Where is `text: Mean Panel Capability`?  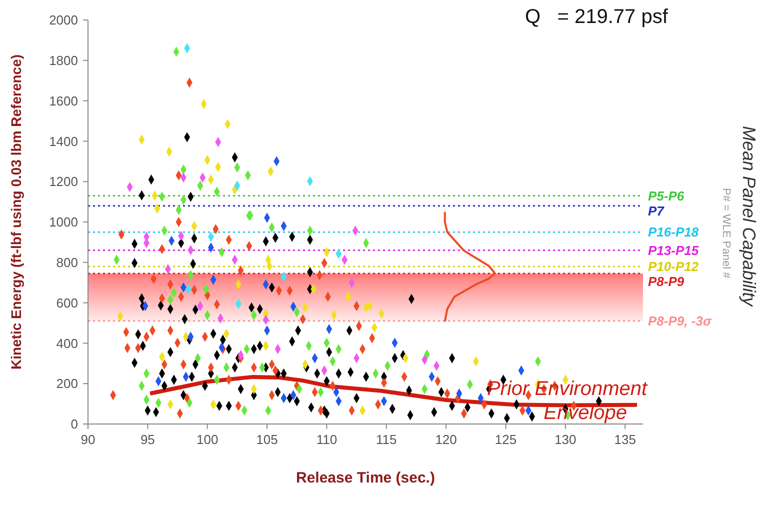
text: Mean Panel Capability is located at coordinates (748, 216).